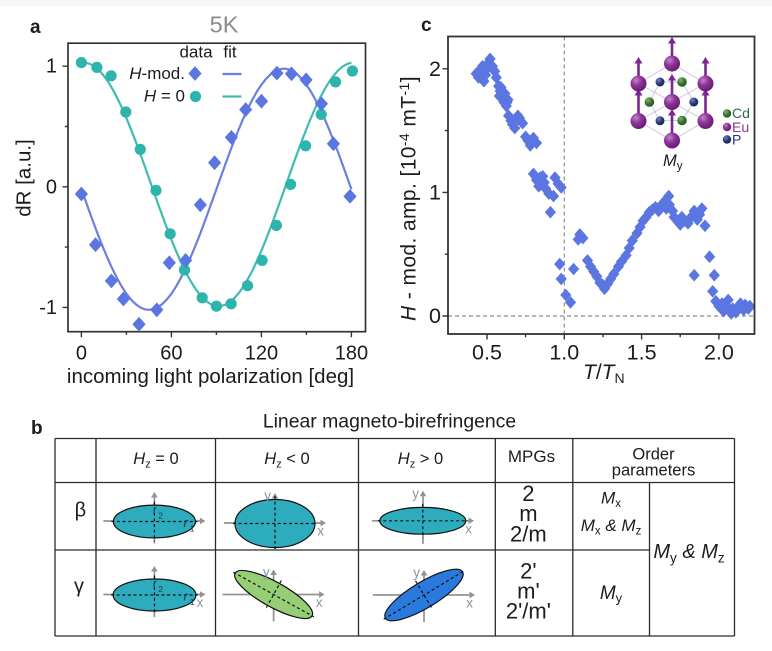  I want to click on svg-text: b, so click(37, 428).